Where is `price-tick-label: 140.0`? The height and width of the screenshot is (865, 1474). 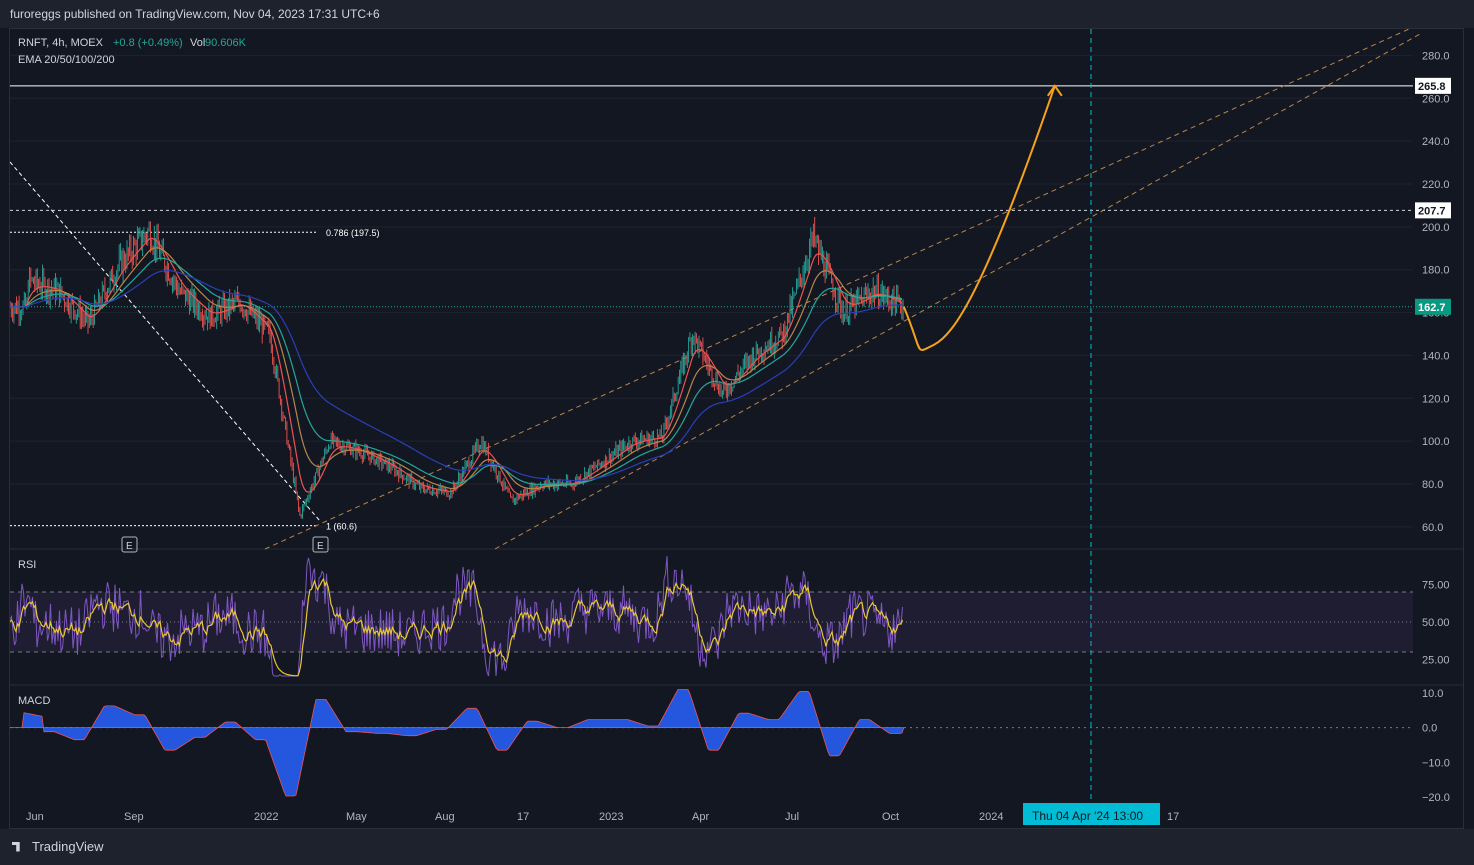 price-tick-label: 140.0 is located at coordinates (1436, 356).